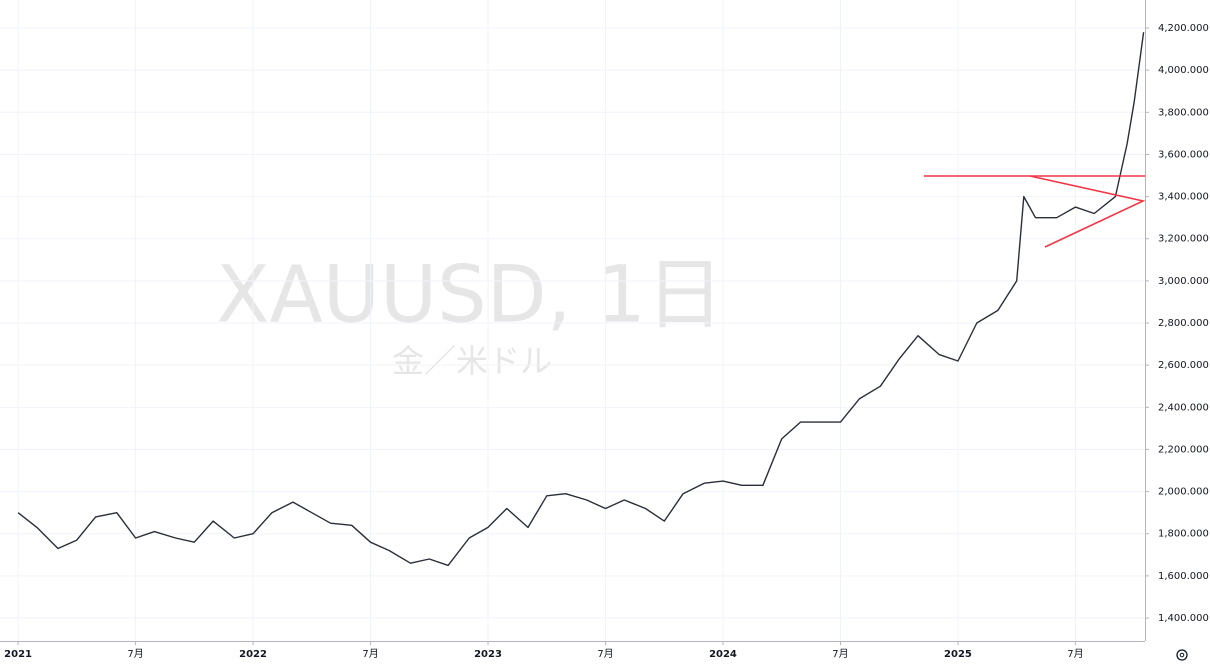 The image size is (1210, 665). I want to click on x-tick-label: 2024, so click(723, 654).